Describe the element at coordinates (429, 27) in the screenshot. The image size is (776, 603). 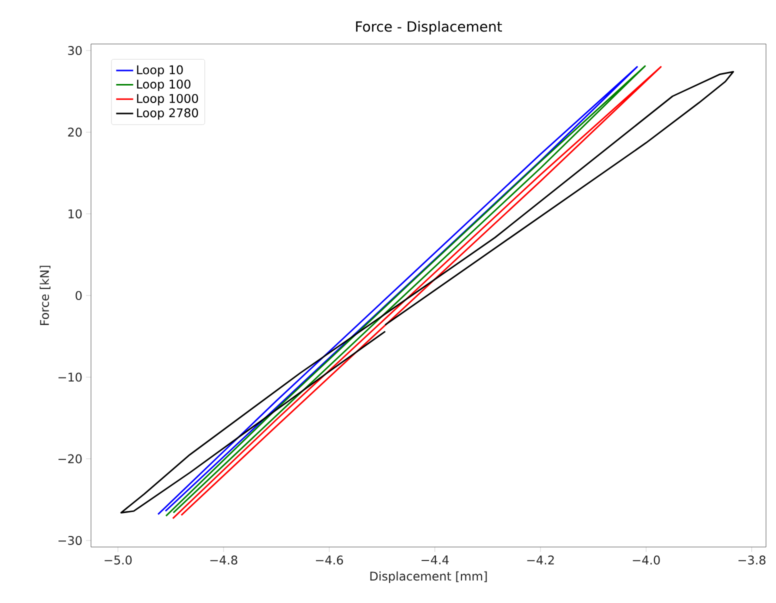
I see `chart-title: Force - Displacement` at that location.